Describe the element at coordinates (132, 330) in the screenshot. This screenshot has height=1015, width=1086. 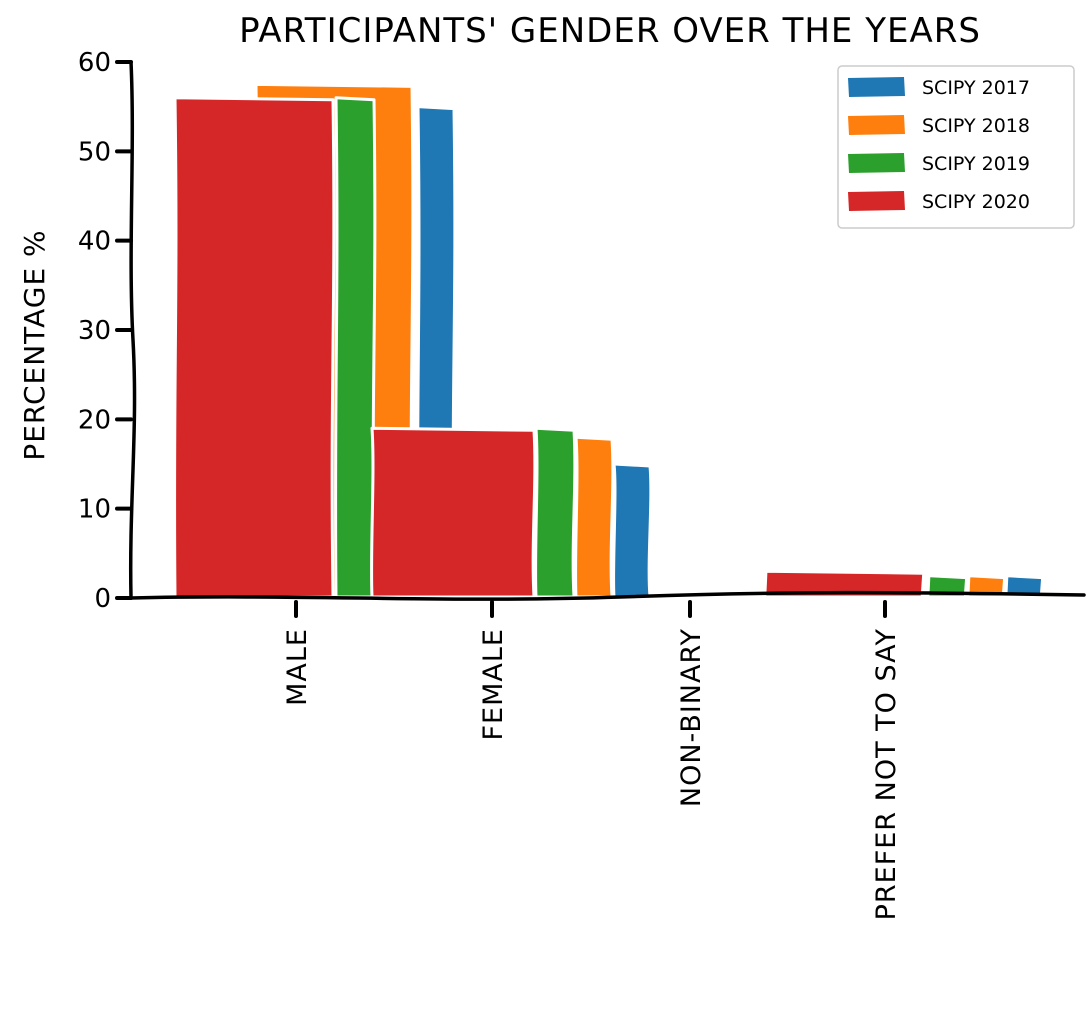
I see `y-axis-line` at that location.